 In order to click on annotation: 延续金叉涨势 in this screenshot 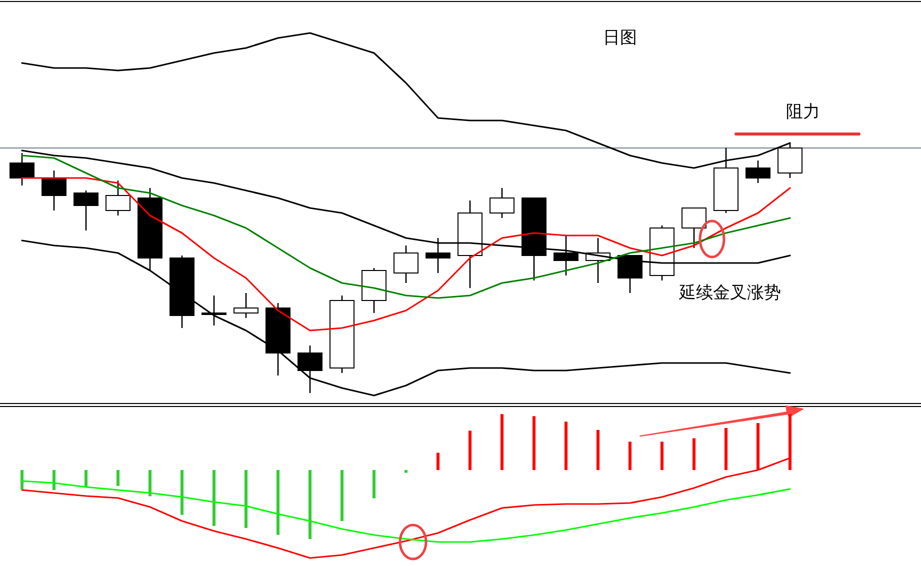, I will do `click(729, 292)`.